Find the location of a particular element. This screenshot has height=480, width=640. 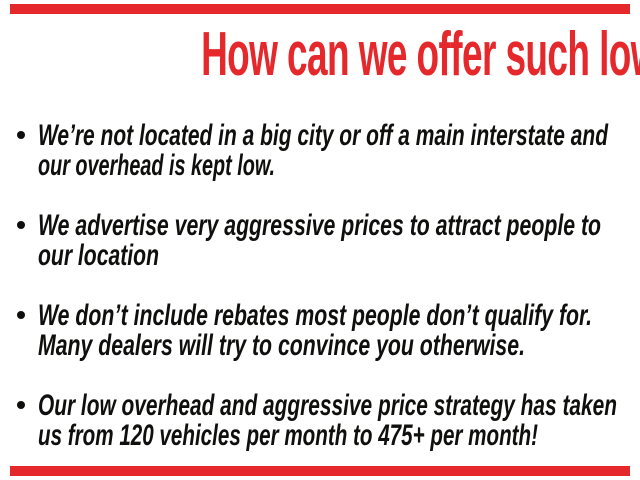

page-title: How can we offer such low prices? is located at coordinates (320, 55).